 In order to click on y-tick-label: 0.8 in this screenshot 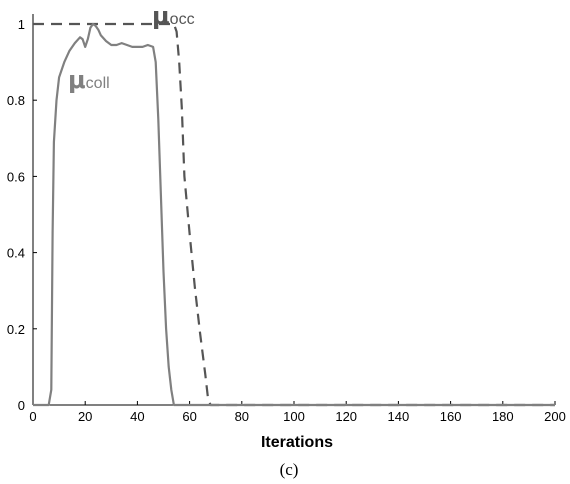, I will do `click(16, 100)`.